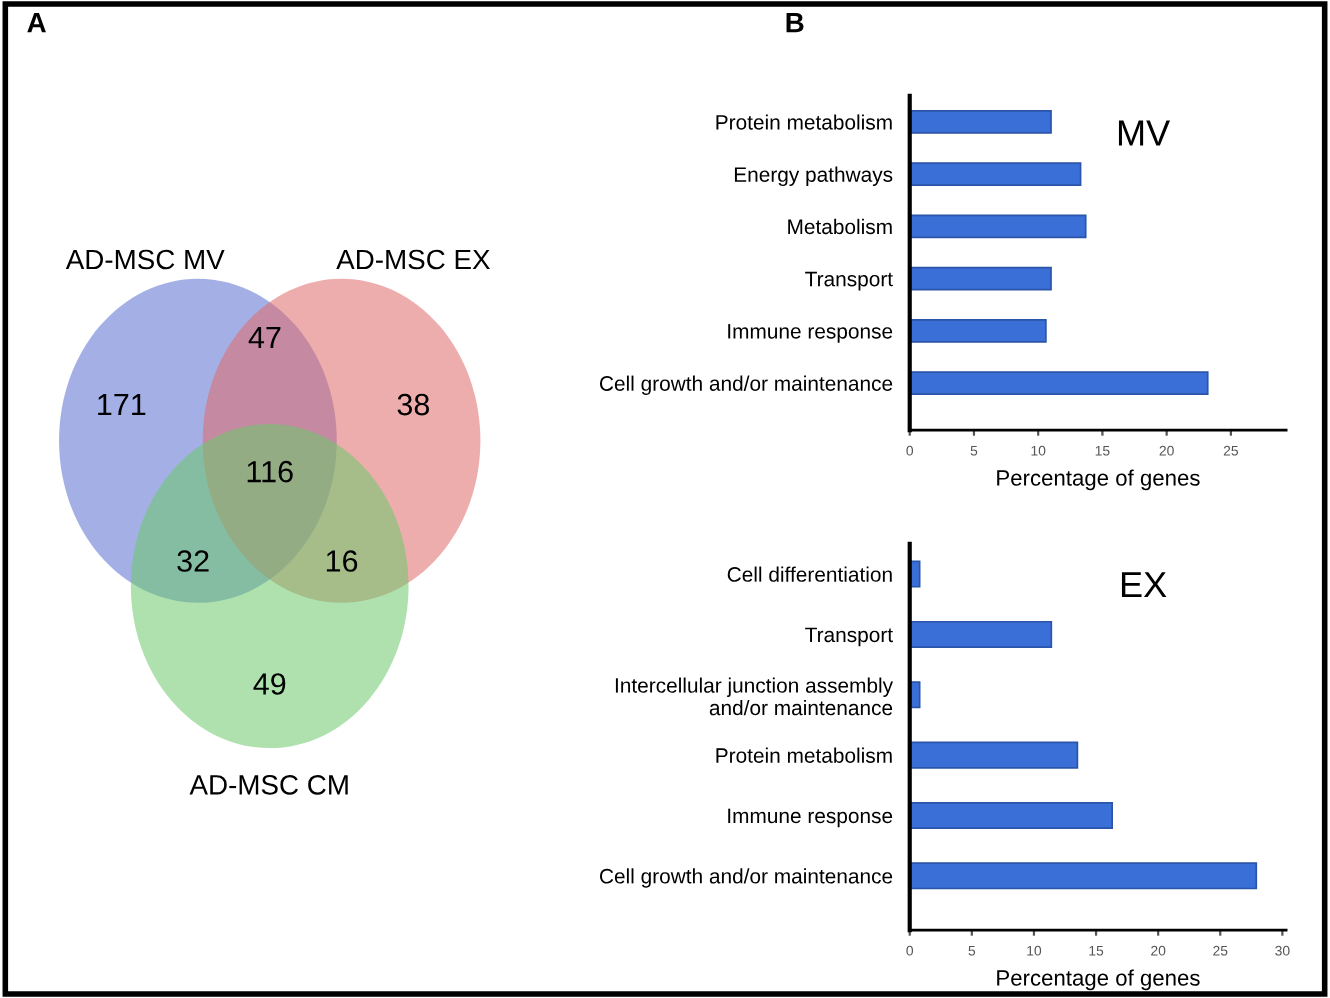  What do you see at coordinates (268, 785) in the screenshot?
I see `text: AD-MSC CM` at bounding box center [268, 785].